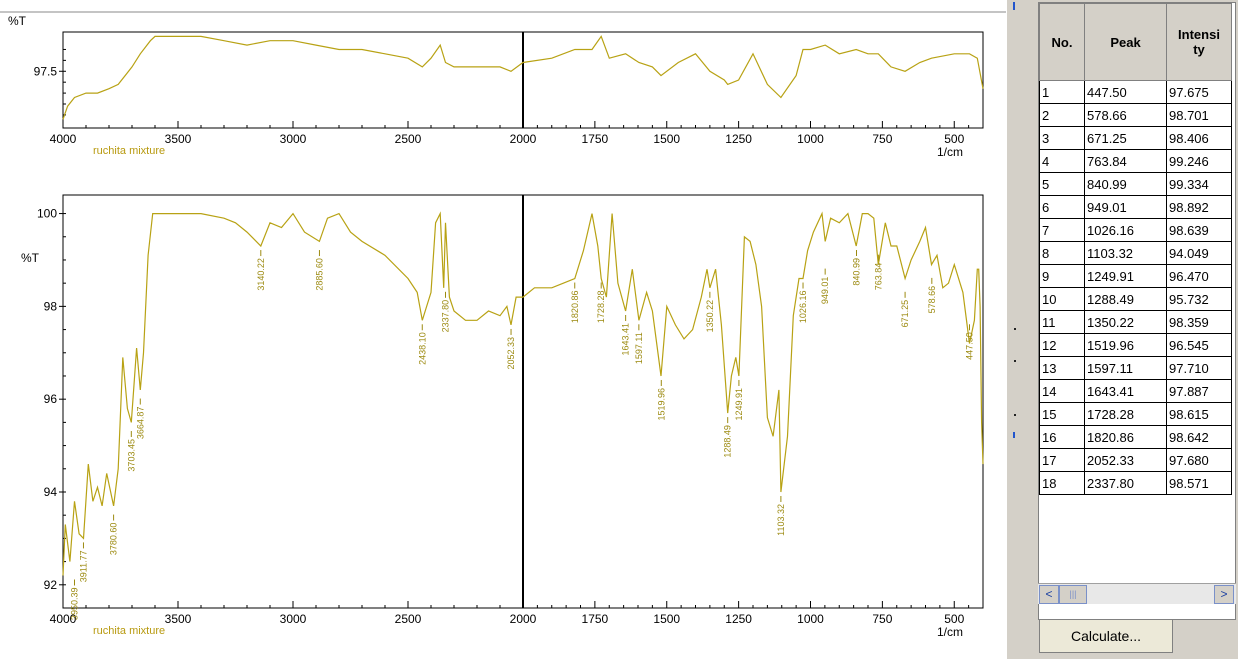  I want to click on cell-intensity: 98.571, so click(1199, 483).